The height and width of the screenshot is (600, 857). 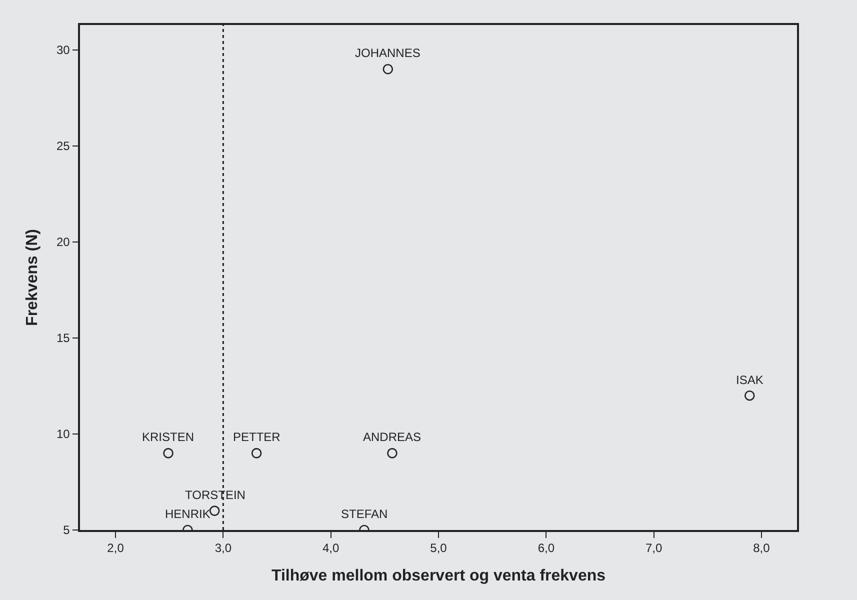 I want to click on annotation: JOHANNES, so click(x=387, y=53).